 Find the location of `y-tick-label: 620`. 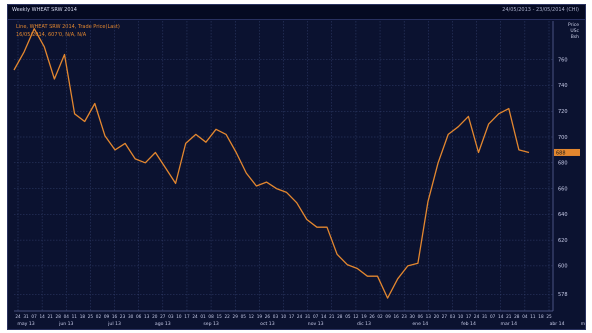

y-tick-label: 620 is located at coordinates (563, 241).